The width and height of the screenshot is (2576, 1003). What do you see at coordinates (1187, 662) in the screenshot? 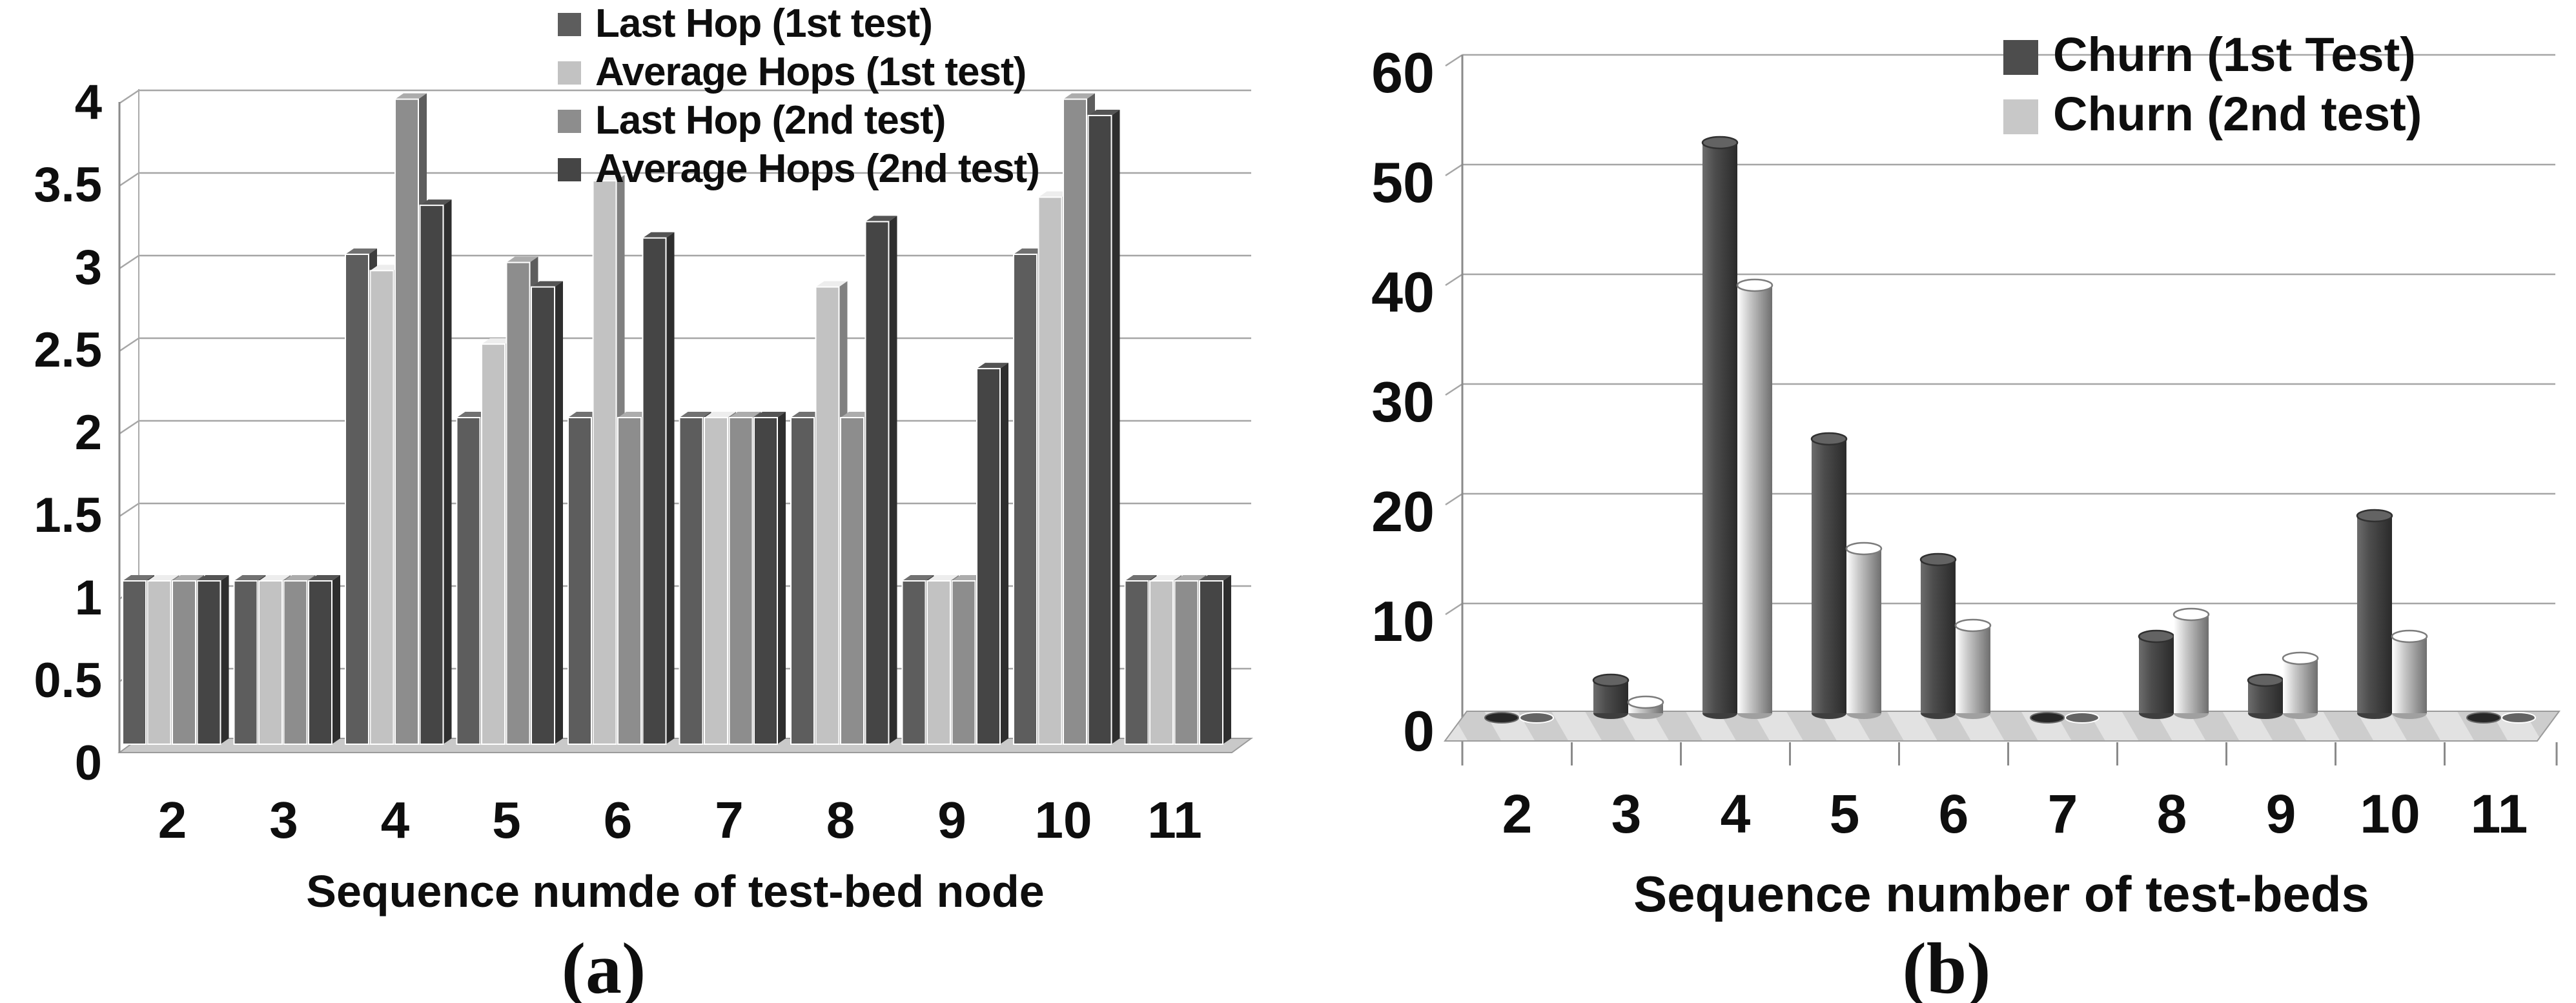
I see `bar-a-s2-cat11` at bounding box center [1187, 662].